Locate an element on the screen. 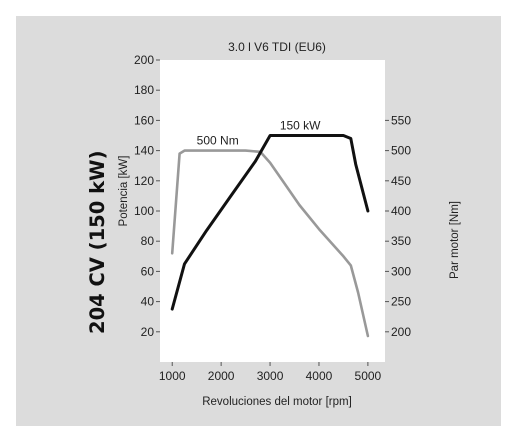 This screenshot has height=442, width=517. y-right-tick-label: 400 is located at coordinates (401, 211).